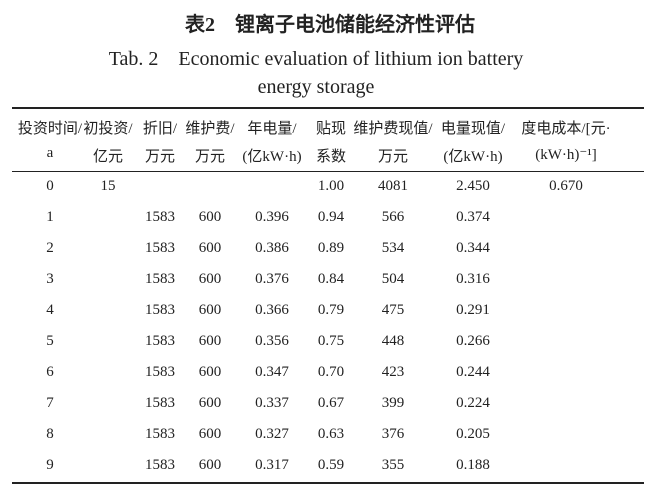 The width and height of the screenshot is (659, 495). I want to click on table-cell: 0.89, so click(331, 248).